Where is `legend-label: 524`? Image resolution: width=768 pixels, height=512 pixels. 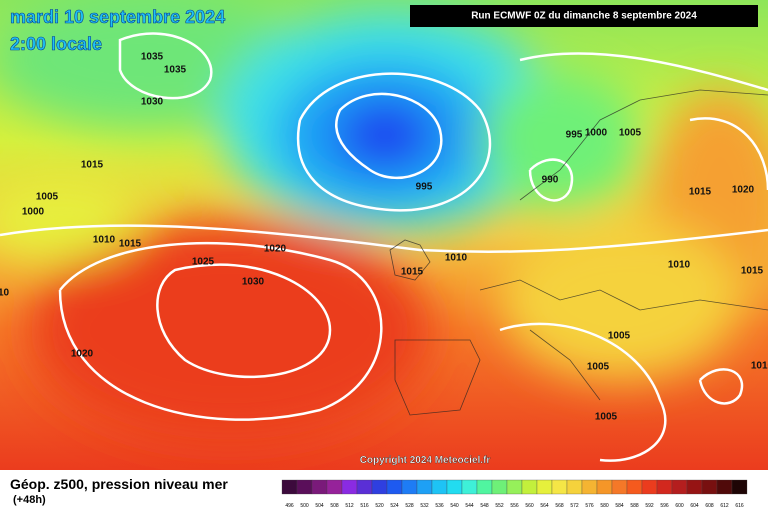
legend-label: 524 is located at coordinates (394, 506).